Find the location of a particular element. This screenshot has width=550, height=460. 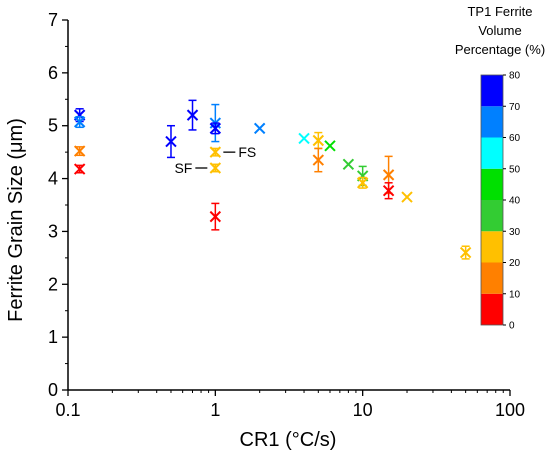

y-axis-label: Ferrite Grain Size (μm) is located at coordinates (16, 220).